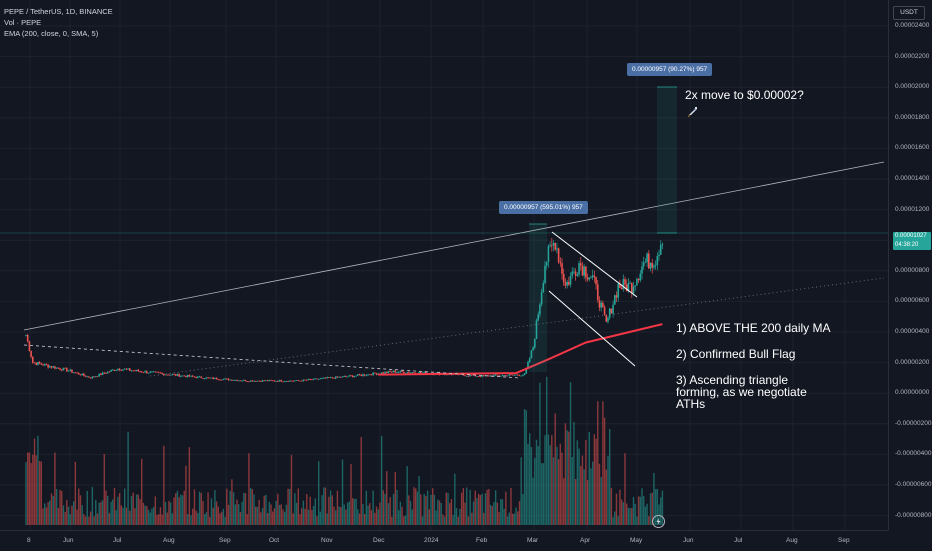 Image resolution: width=932 pixels, height=551 pixels. I want to click on ema-label: EMA (200, close, 0, SMA, 5), so click(51, 33).